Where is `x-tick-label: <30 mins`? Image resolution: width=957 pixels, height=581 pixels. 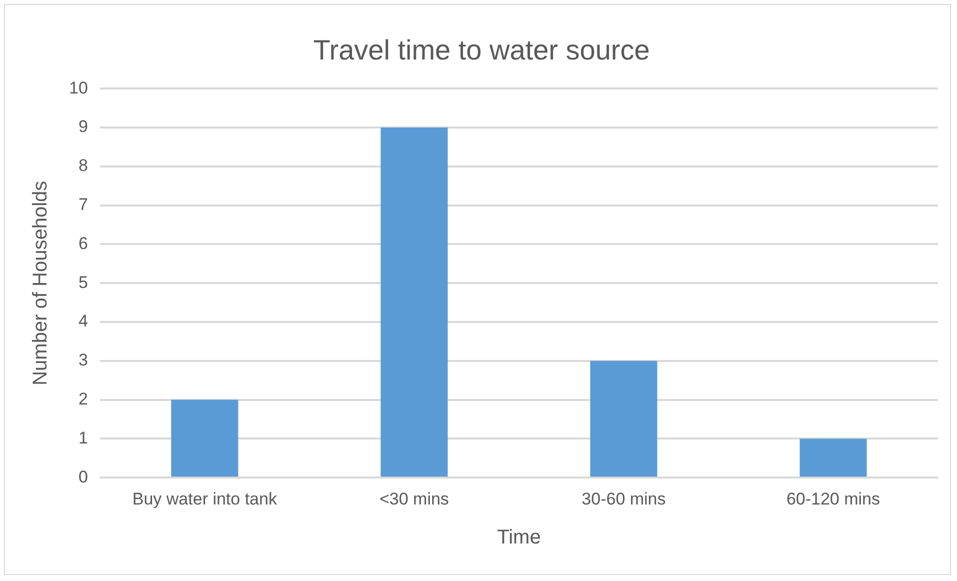 x-tick-label: <30 mins is located at coordinates (414, 498).